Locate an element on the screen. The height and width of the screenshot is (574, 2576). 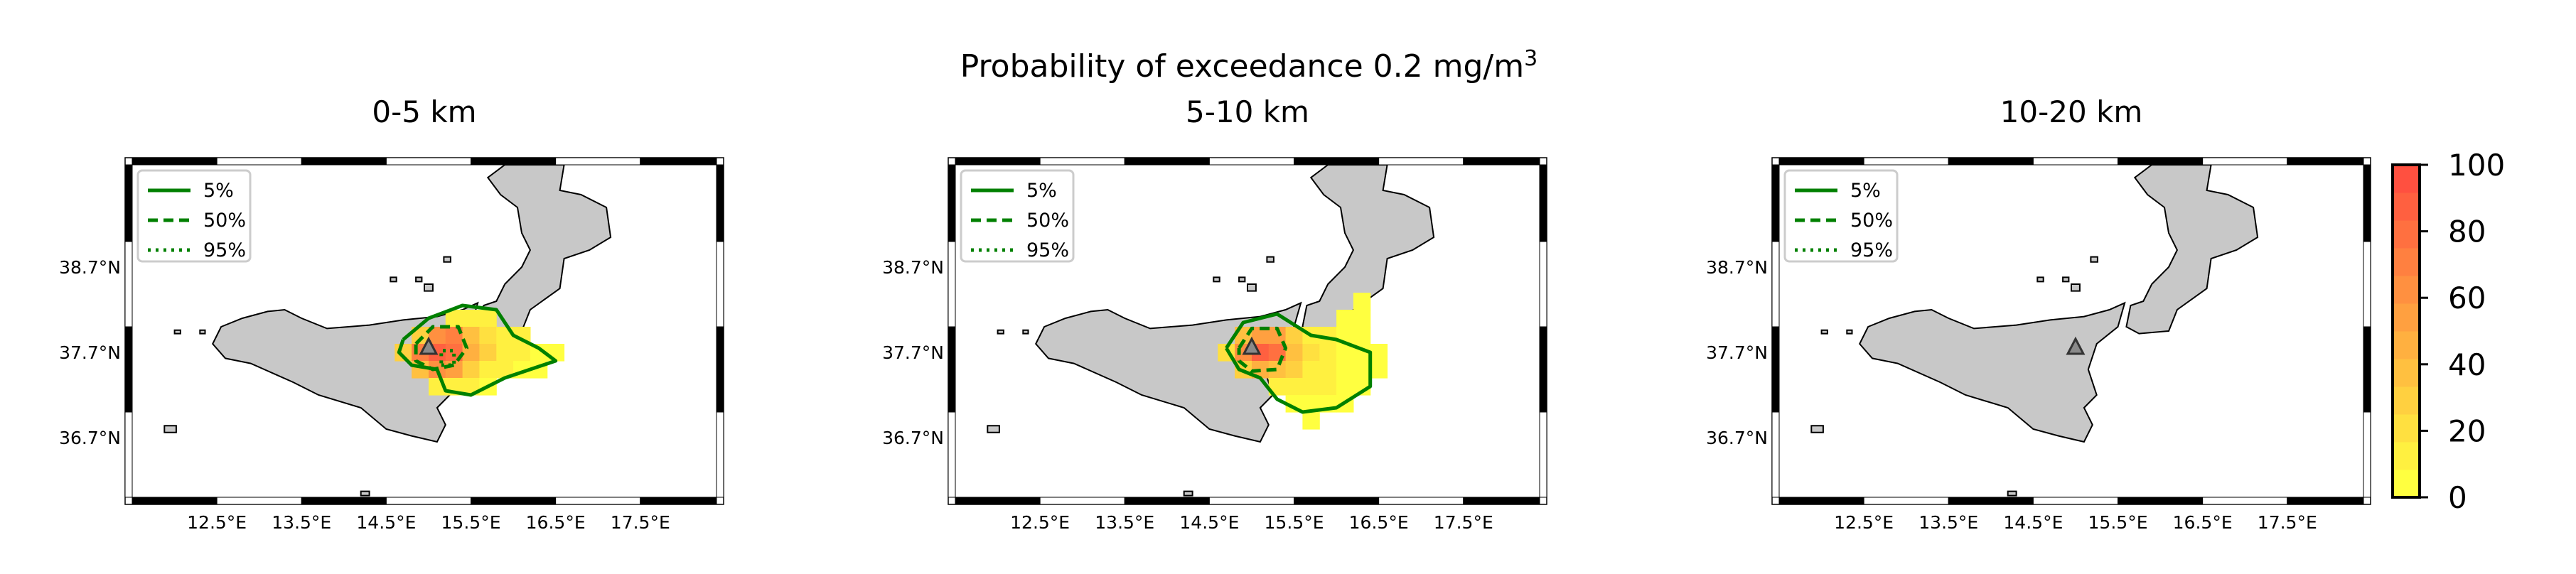
map-area is located at coordinates (1247, 331).